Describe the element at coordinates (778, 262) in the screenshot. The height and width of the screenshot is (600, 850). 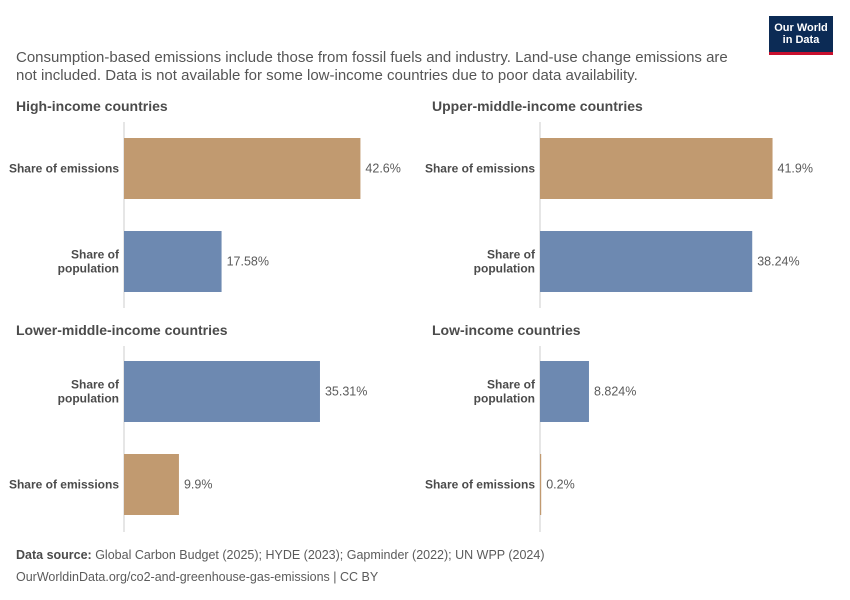
I see `data-label: 38.24%` at that location.